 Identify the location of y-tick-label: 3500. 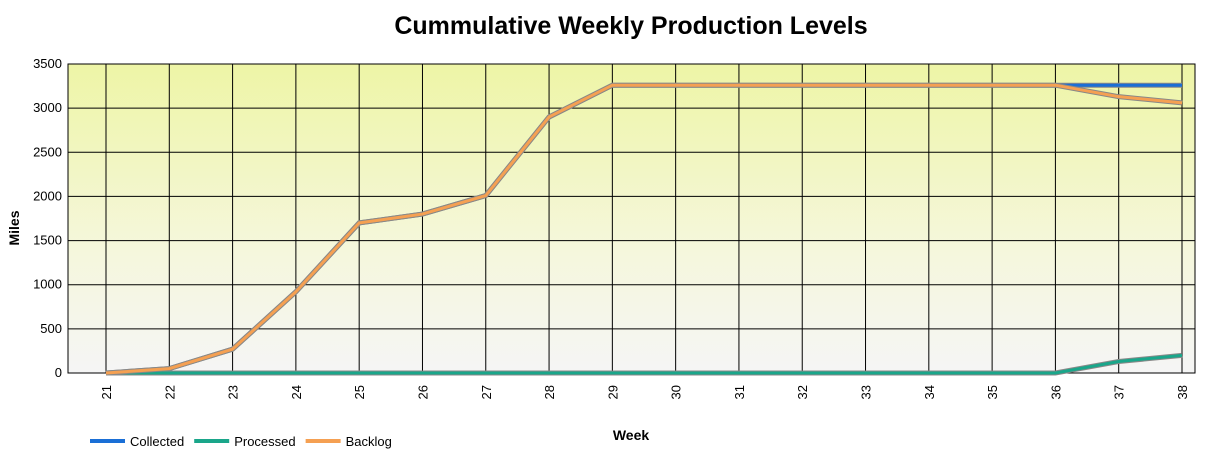
(47, 63).